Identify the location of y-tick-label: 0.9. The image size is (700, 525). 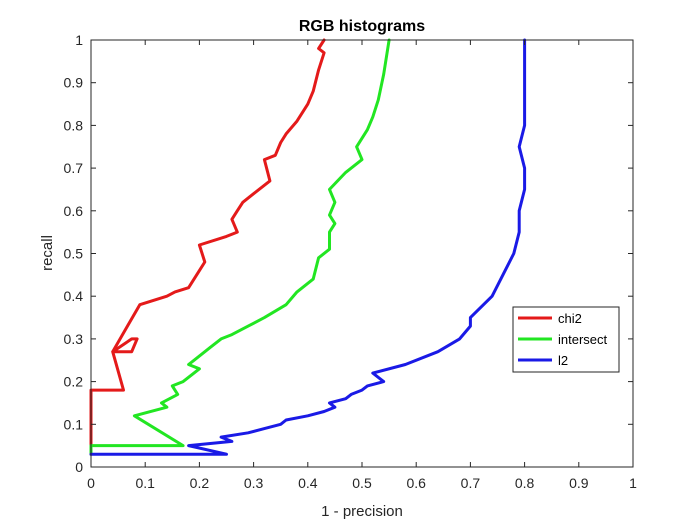
(74, 83).